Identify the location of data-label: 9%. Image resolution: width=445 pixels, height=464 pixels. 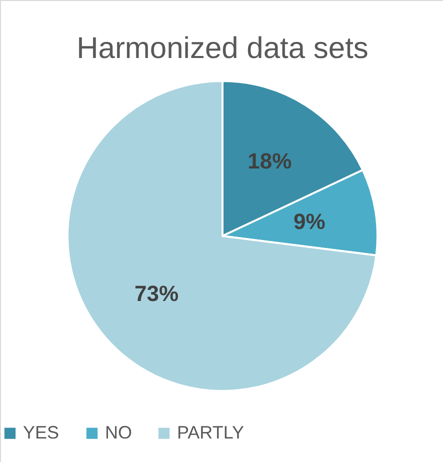
(310, 221).